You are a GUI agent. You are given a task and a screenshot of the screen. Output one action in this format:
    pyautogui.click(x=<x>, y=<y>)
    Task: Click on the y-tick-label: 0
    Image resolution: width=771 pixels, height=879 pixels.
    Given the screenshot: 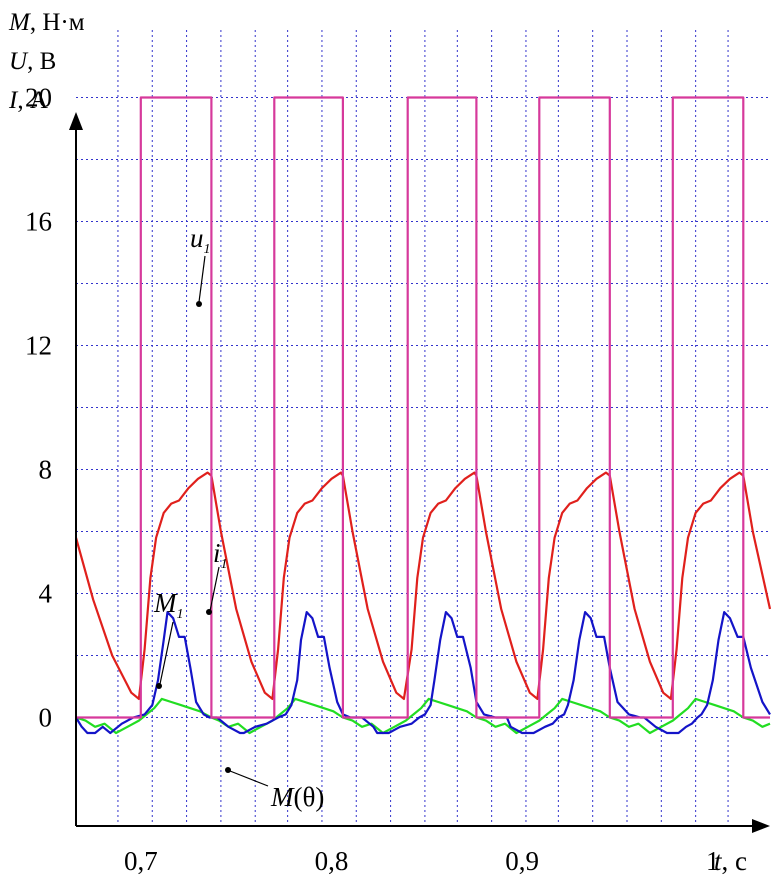 What is the action you would take?
    pyautogui.click(x=46, y=718)
    